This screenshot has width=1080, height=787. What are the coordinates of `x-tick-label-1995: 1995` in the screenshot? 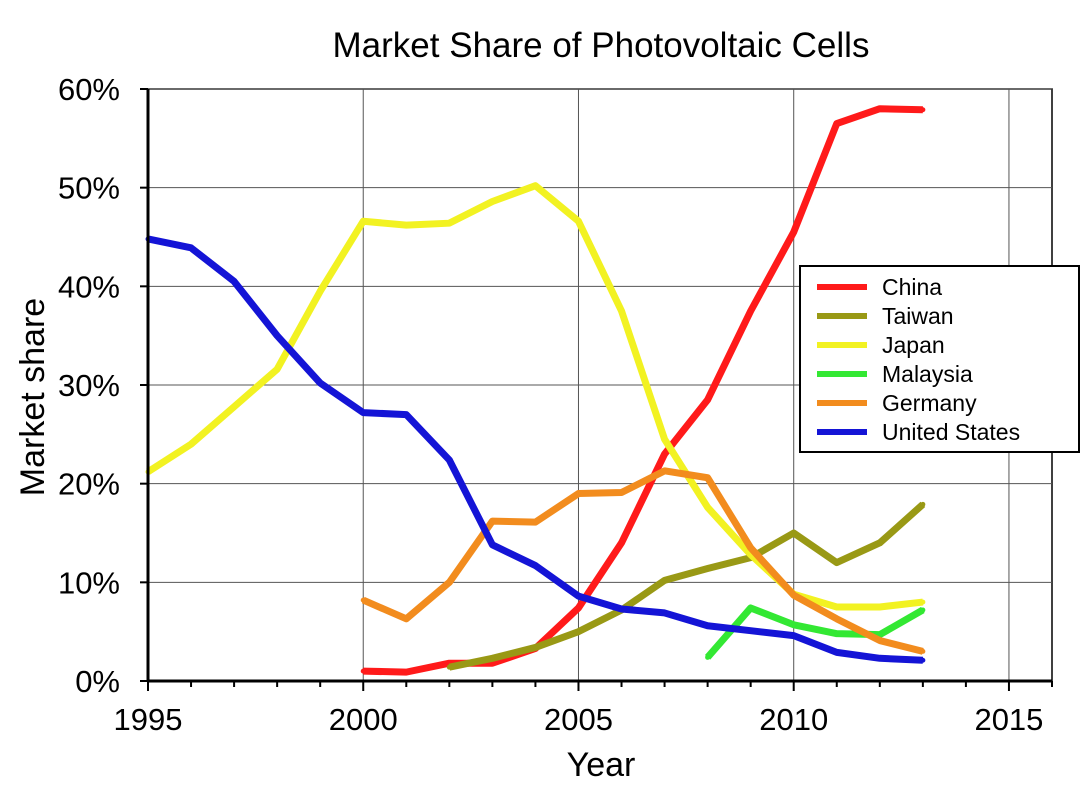 It's located at (148, 719).